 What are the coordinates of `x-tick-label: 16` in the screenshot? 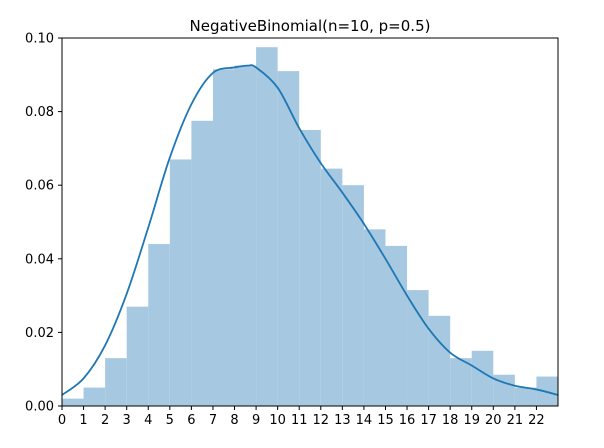 It's located at (407, 420).